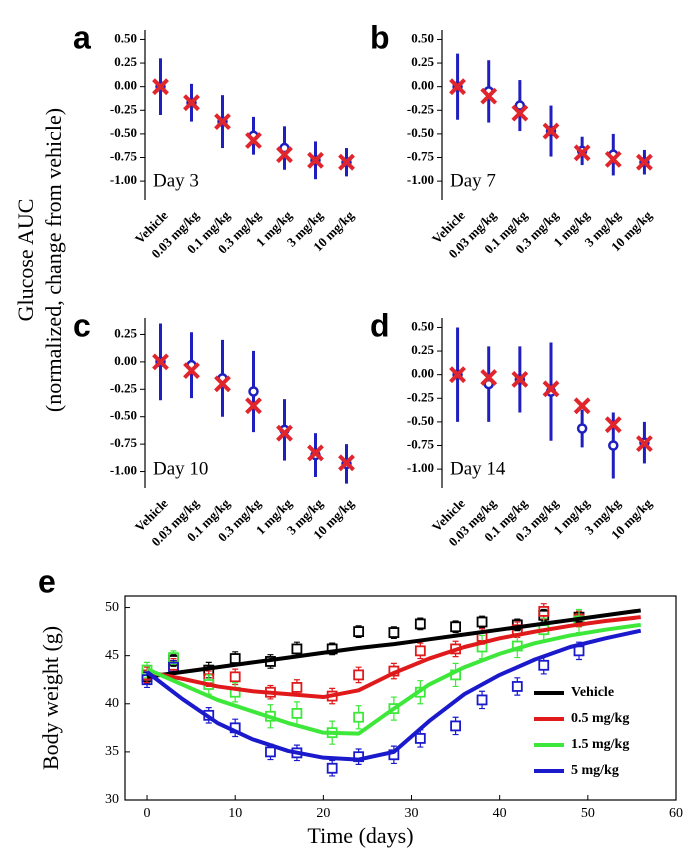 This screenshot has width=685, height=859. Describe the element at coordinates (112, 799) in the screenshot. I see `y-tick-label: 30` at that location.